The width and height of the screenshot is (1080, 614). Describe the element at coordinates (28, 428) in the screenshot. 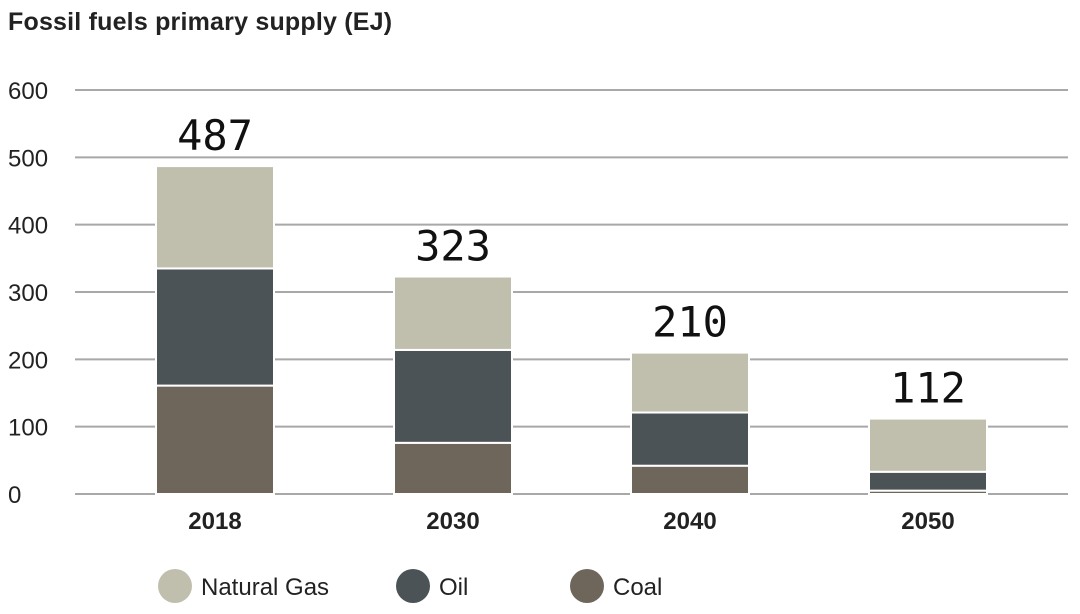

I see `y-tick-label: 100` at that location.